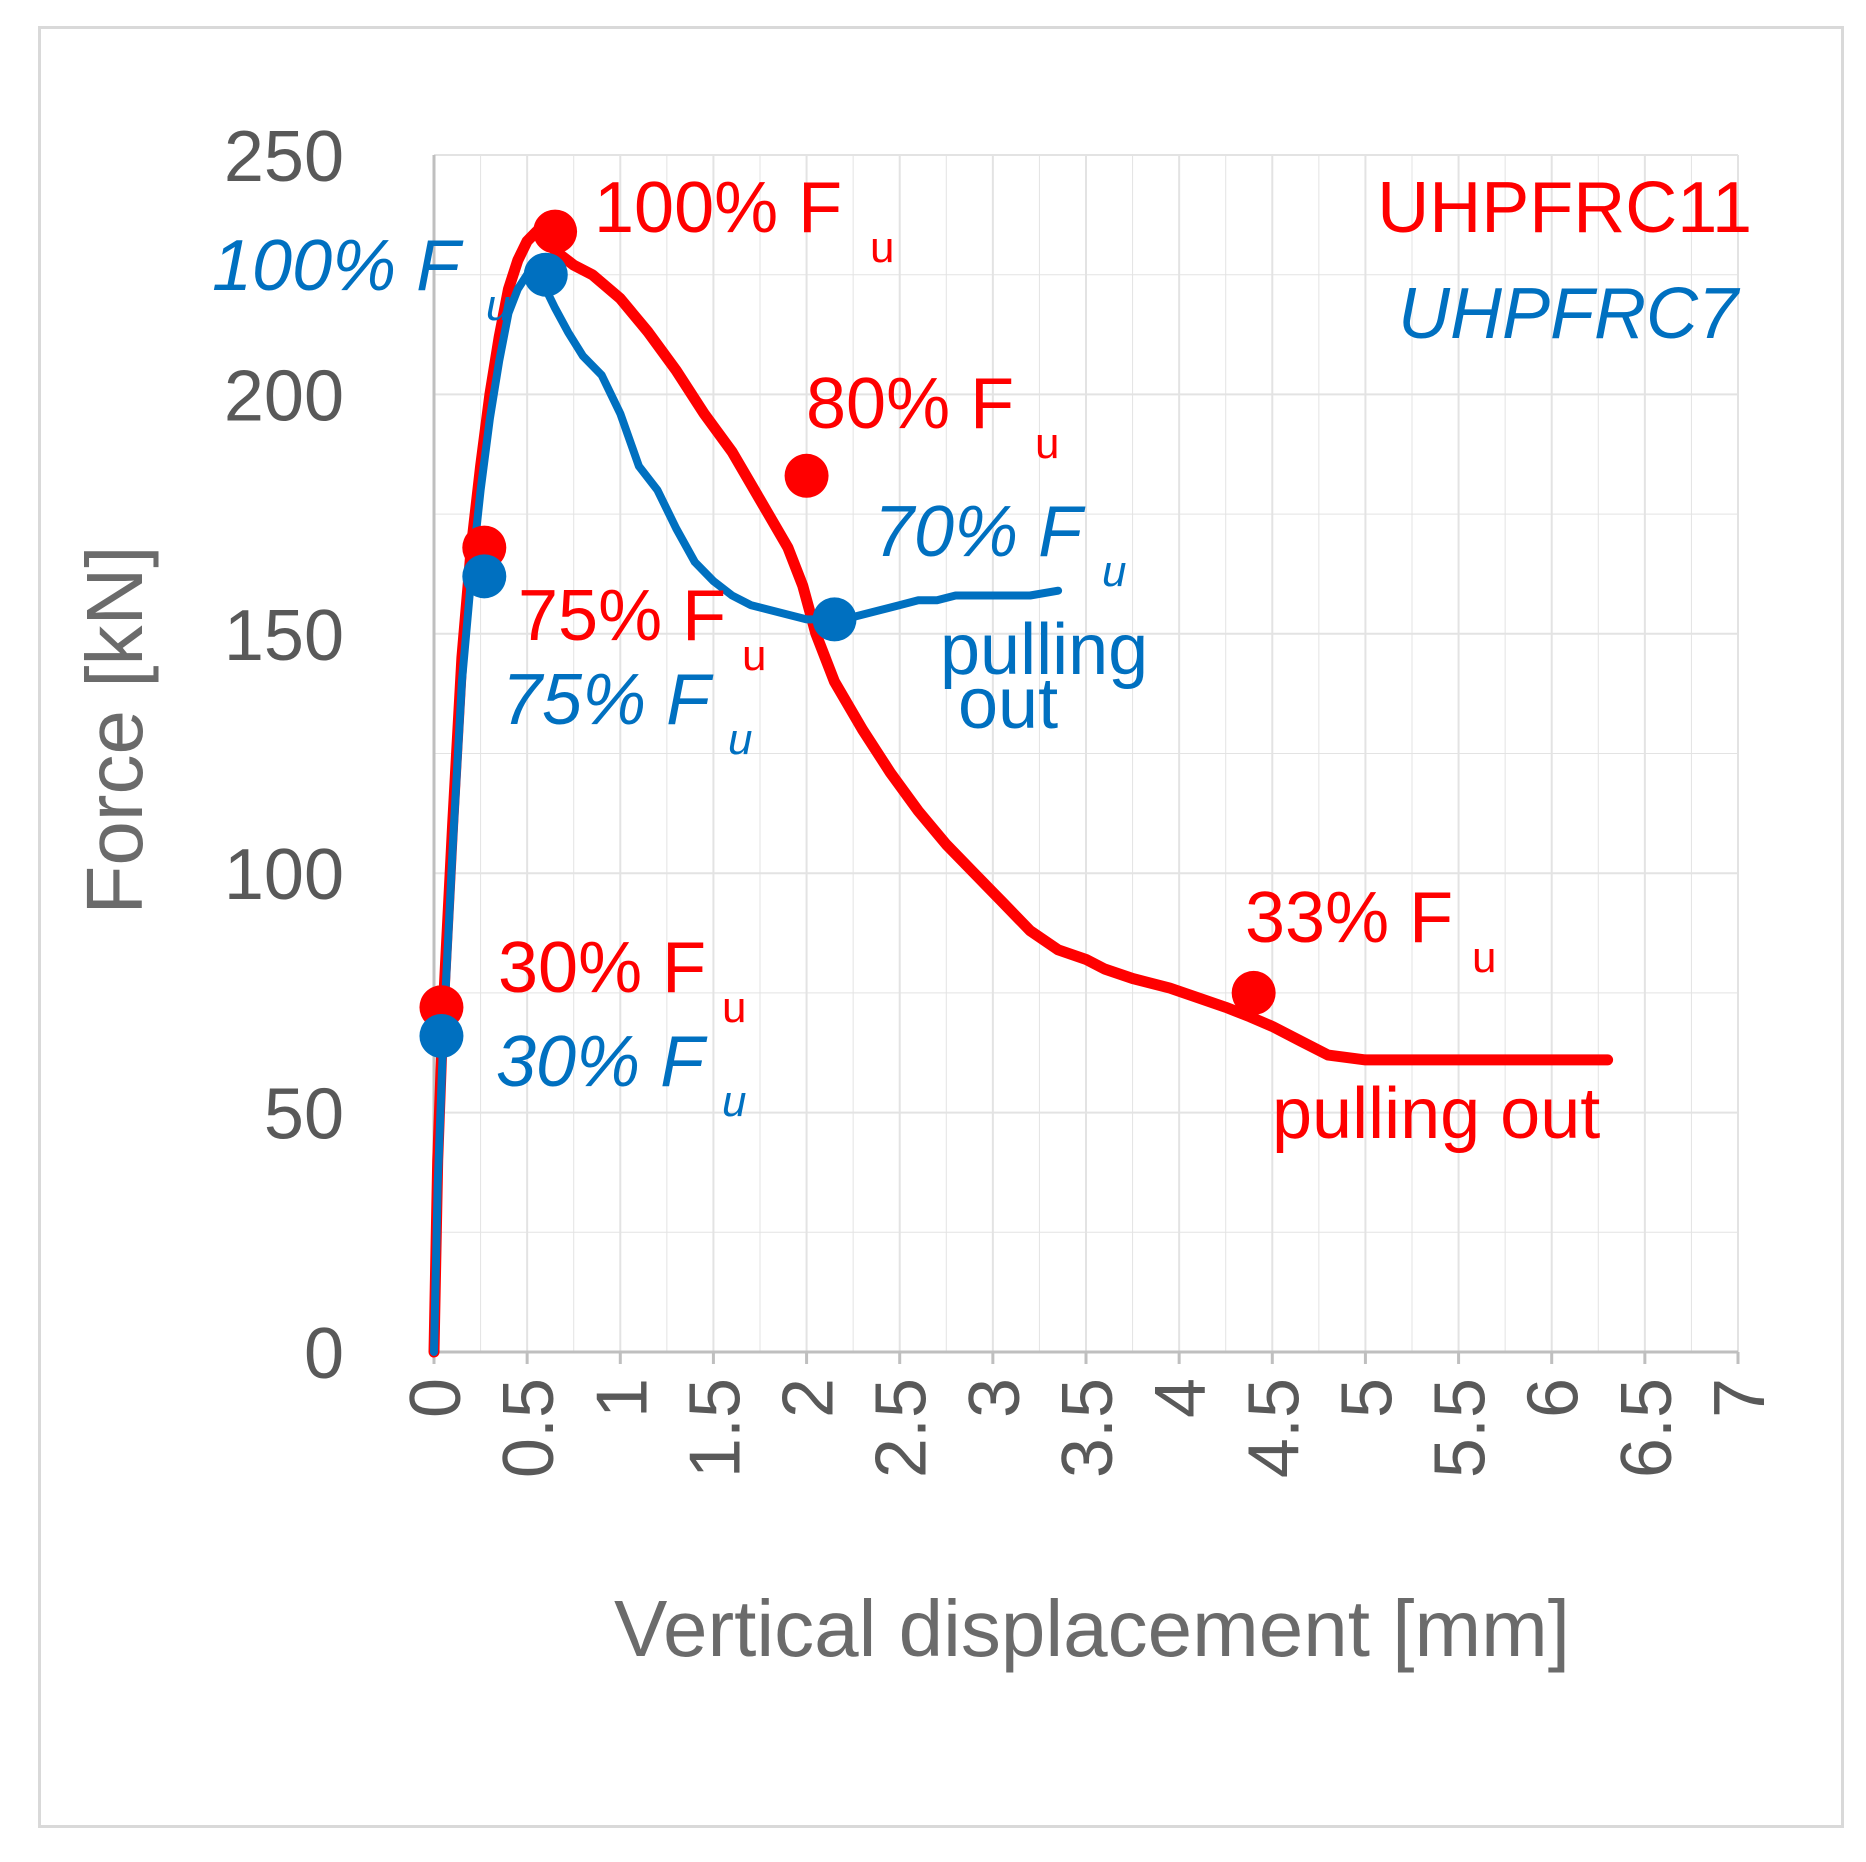 This screenshot has width=1866, height=1862. I want to click on x-tick-label: 6, so click(1554, 1398).